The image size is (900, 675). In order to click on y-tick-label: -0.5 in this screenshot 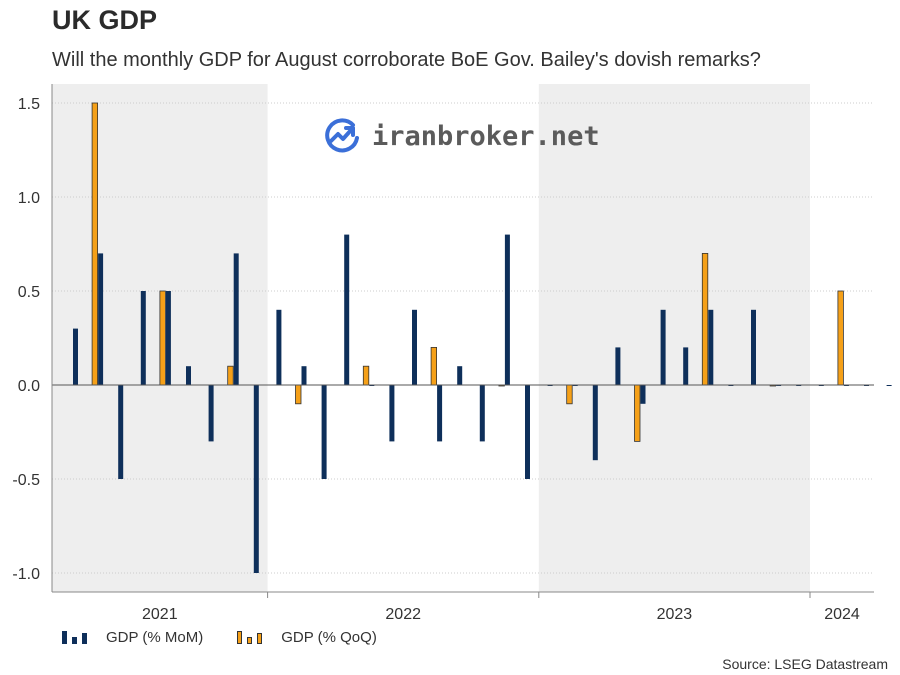, I will do `click(26, 480)`.